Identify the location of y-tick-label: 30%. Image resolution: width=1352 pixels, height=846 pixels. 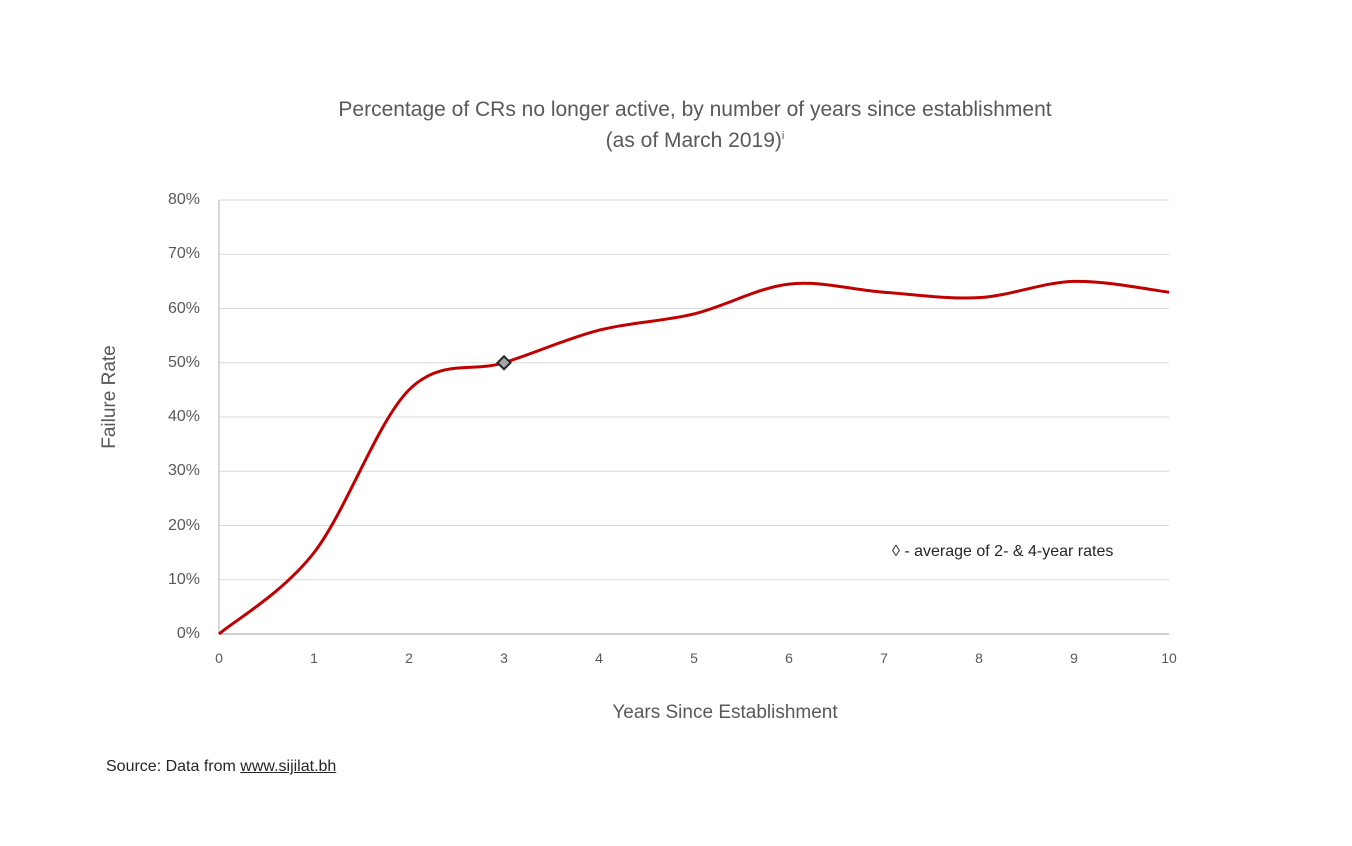
(183, 471).